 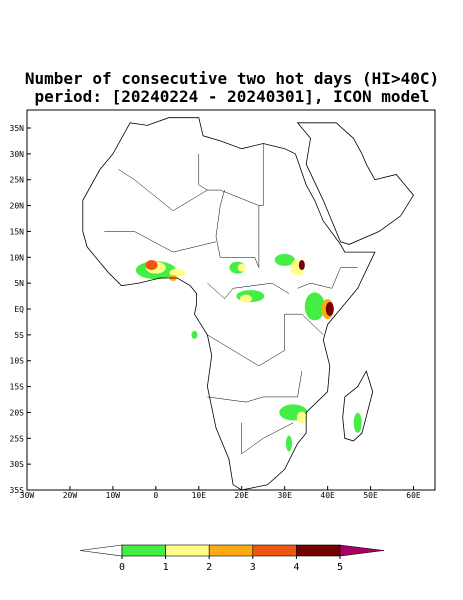 What do you see at coordinates (17, 438) in the screenshot?
I see `lat-label: 25S` at bounding box center [17, 438].